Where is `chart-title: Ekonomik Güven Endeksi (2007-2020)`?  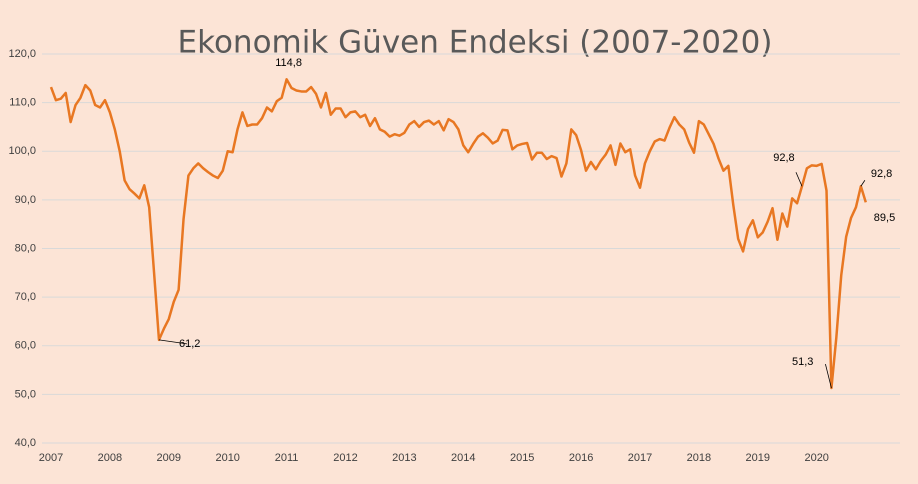
chart-title: Ekonomik Güven Endeksi (2007-2020) is located at coordinates (475, 43).